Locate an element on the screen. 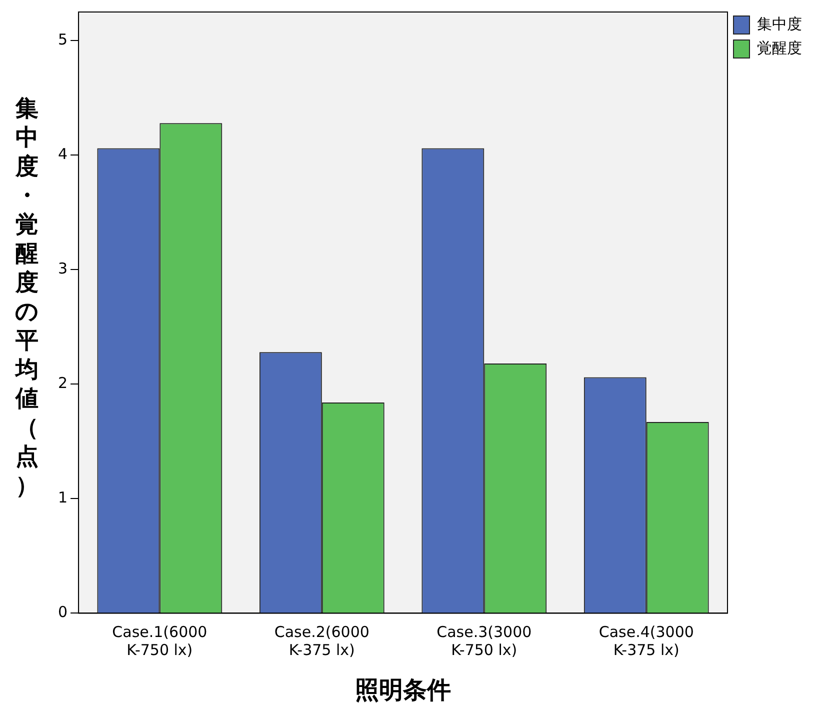 The image size is (814, 715). y-tick-label: 1 is located at coordinates (63, 497).